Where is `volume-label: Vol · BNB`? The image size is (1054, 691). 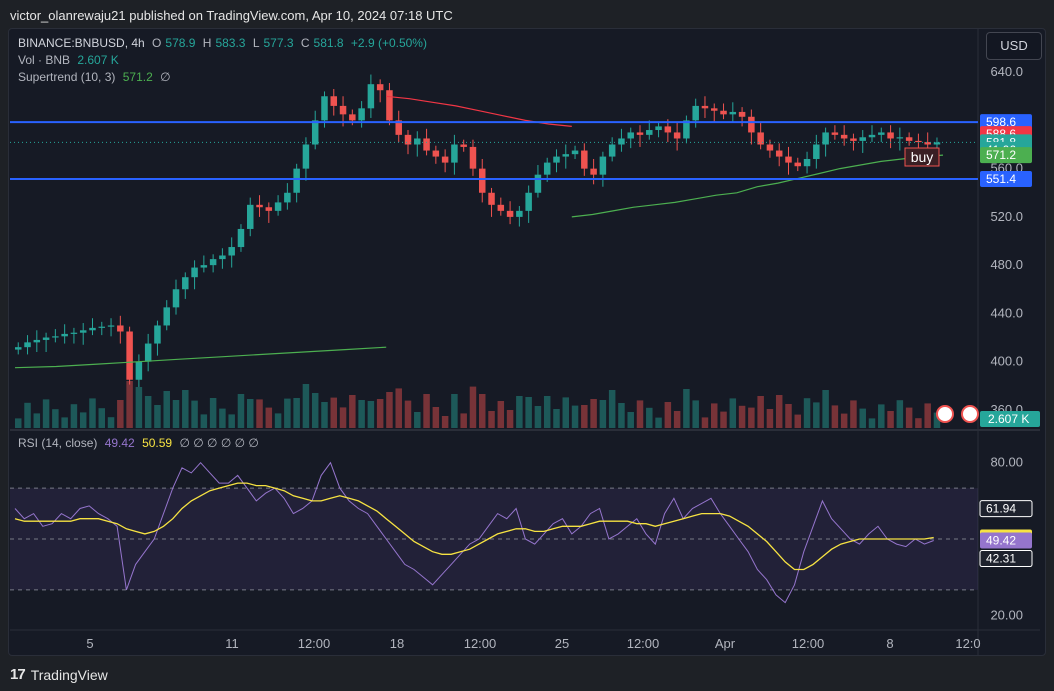 volume-label: Vol · BNB is located at coordinates (44, 60).